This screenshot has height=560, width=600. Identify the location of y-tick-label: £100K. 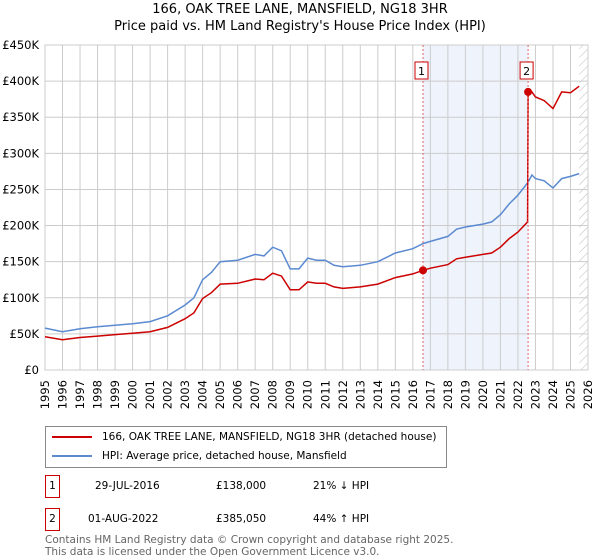
(20, 298).